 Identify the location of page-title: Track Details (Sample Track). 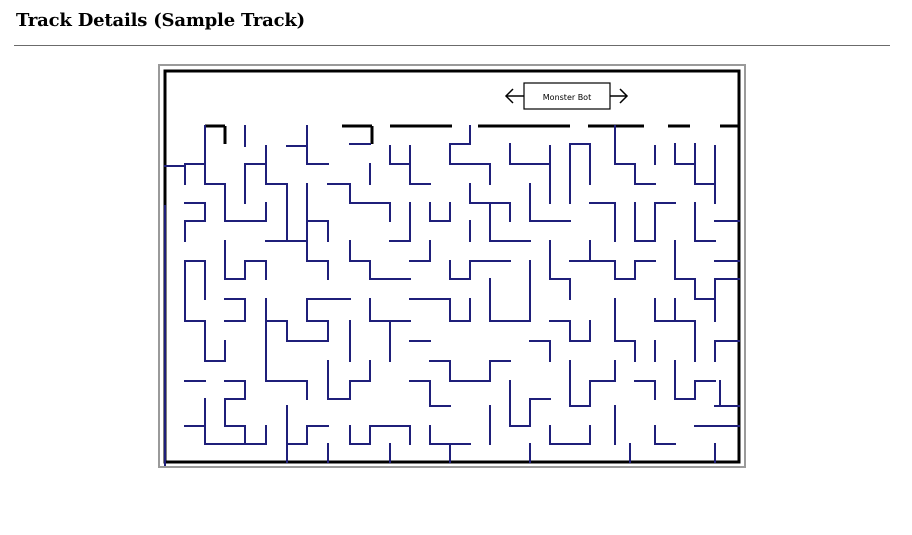
(160, 20).